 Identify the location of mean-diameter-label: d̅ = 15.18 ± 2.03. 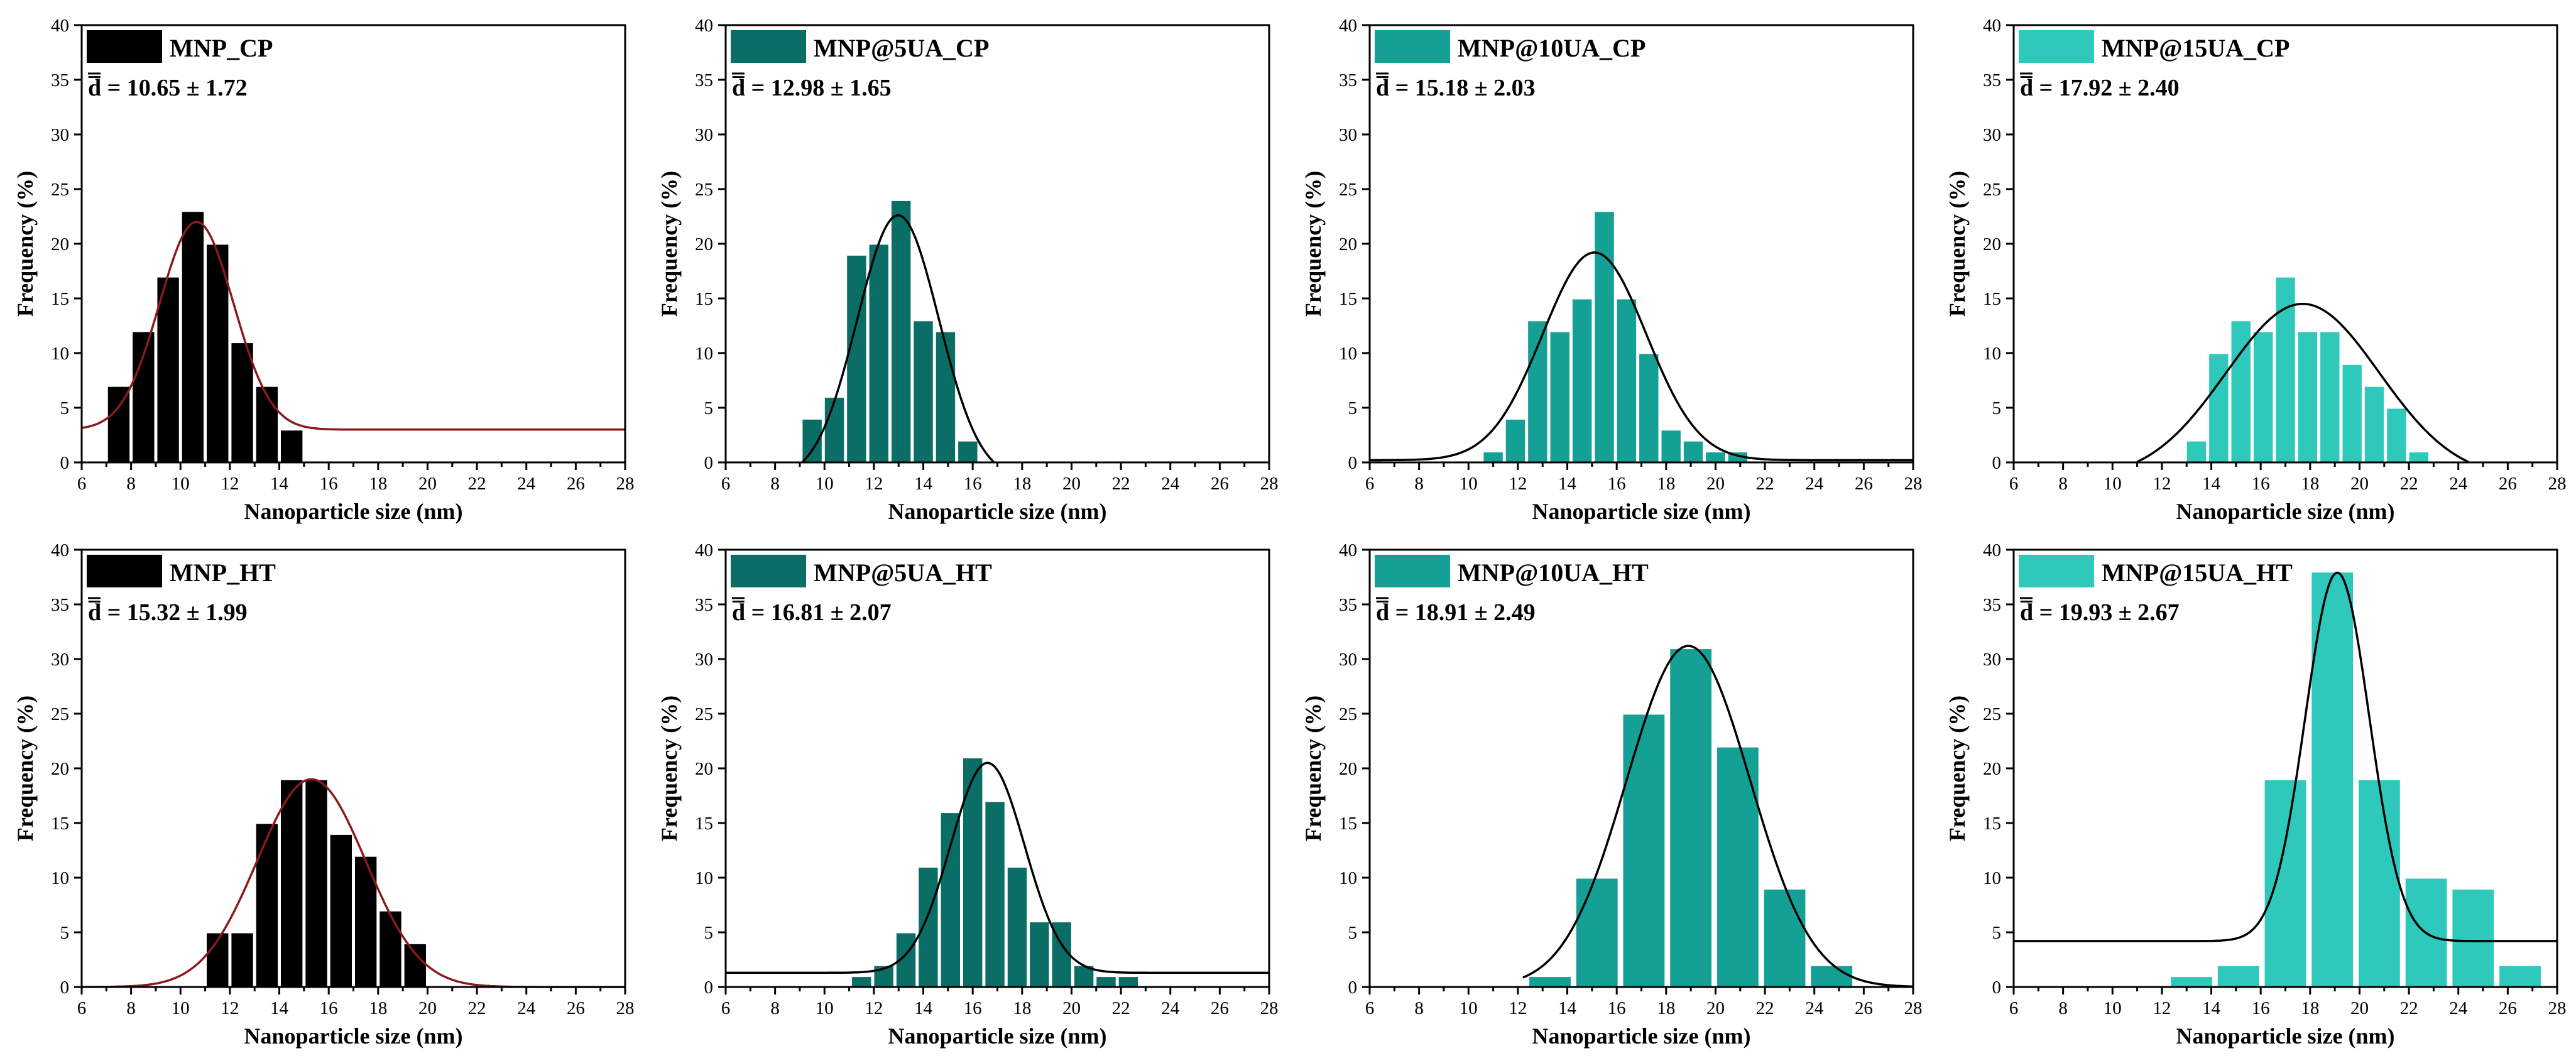
(1456, 88).